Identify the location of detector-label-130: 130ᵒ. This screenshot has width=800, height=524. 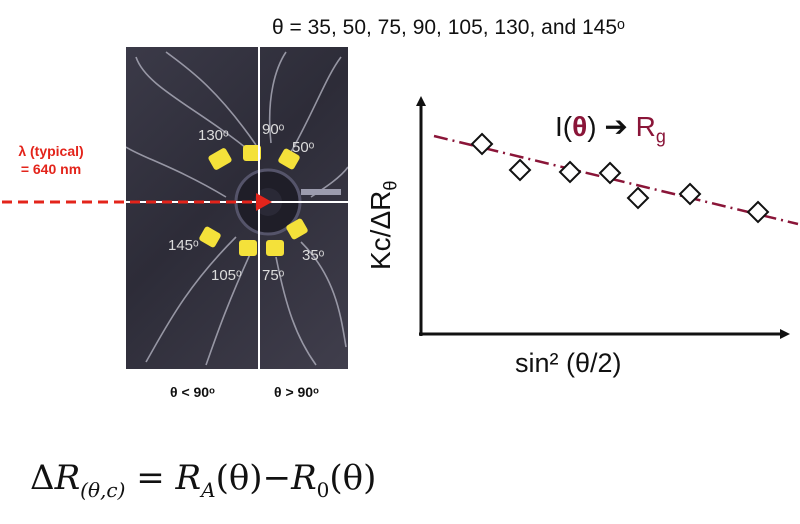
(213, 135).